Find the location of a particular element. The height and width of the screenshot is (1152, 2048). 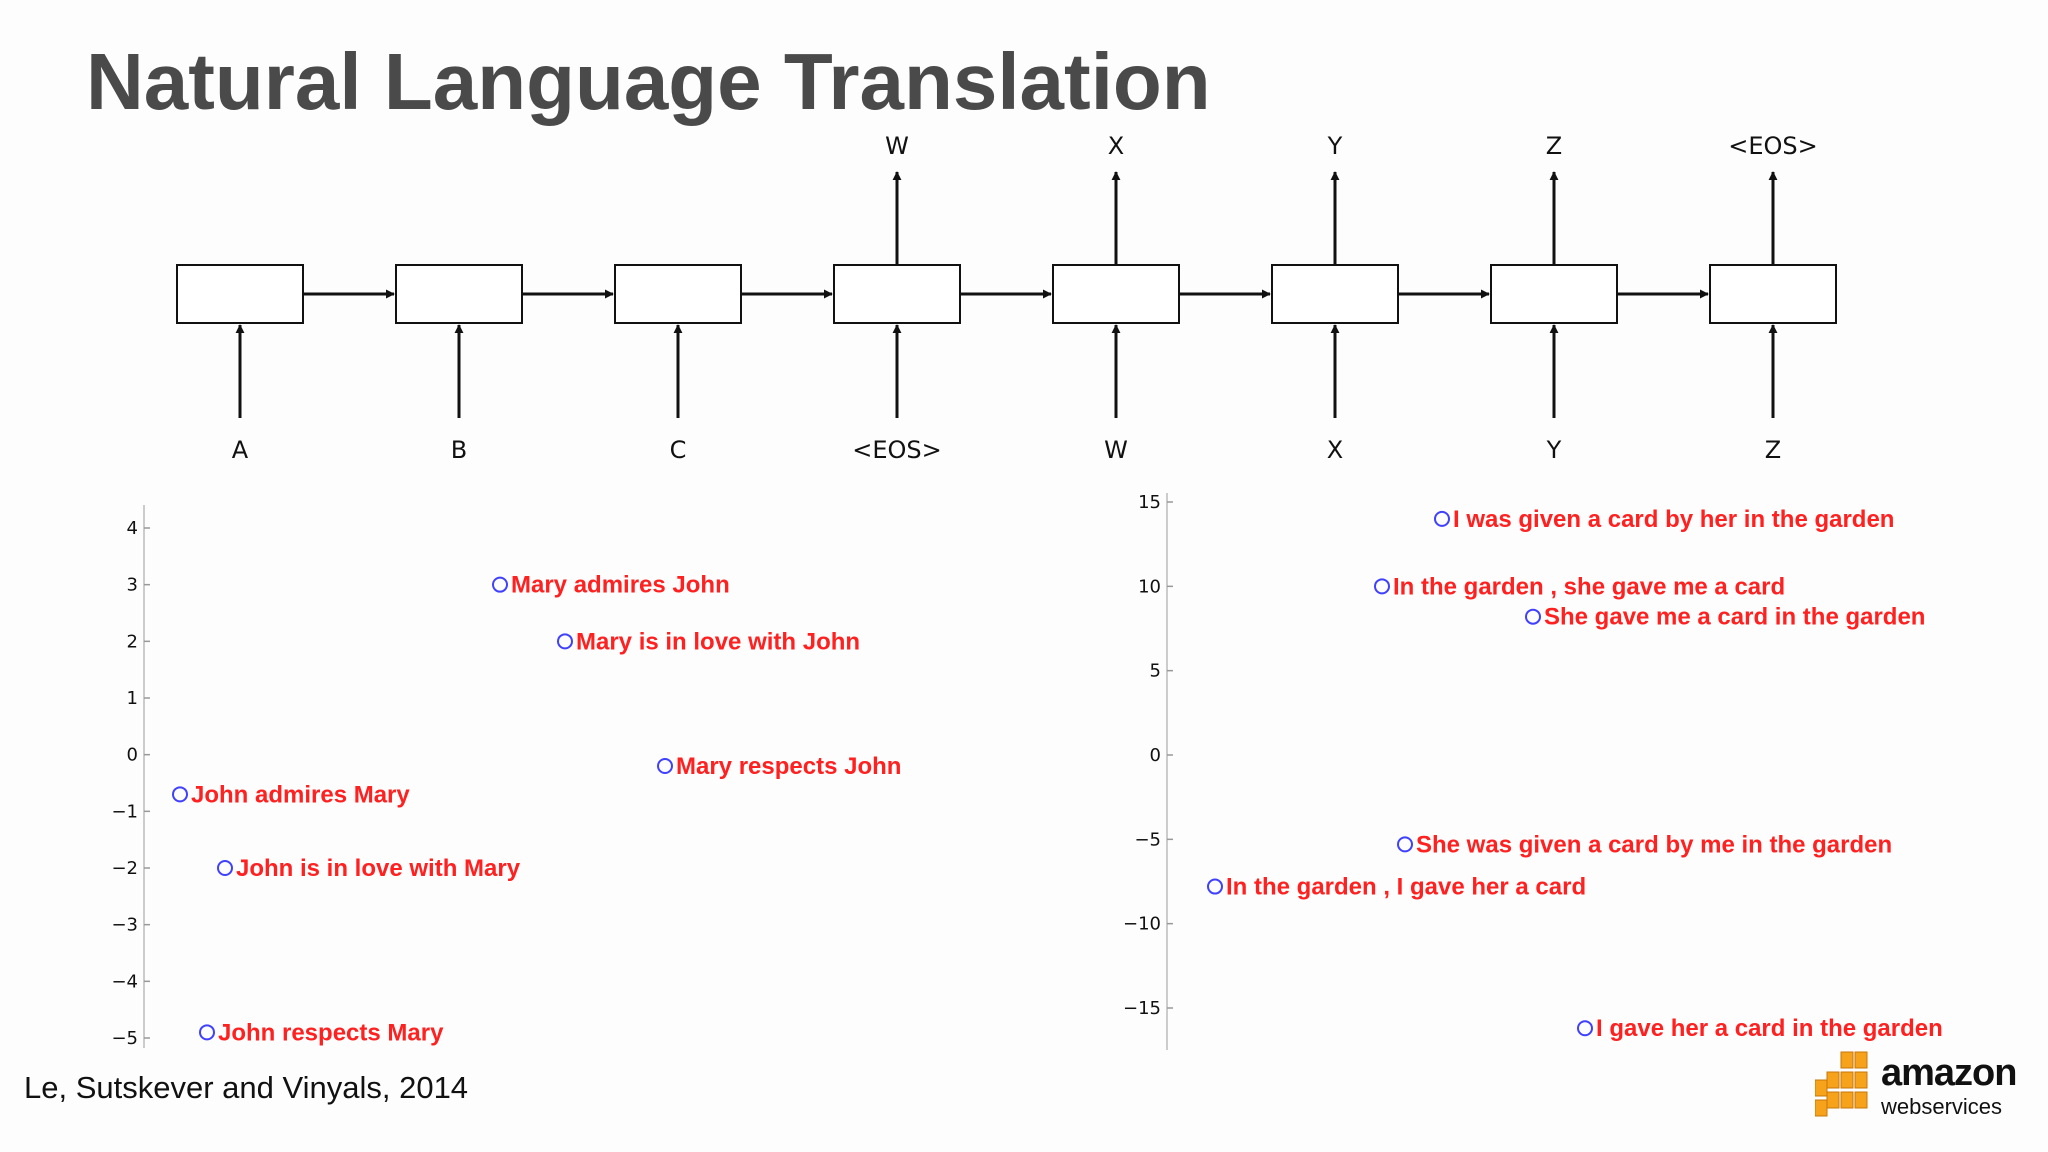

point-label: Mary is in love with John is located at coordinates (718, 641).